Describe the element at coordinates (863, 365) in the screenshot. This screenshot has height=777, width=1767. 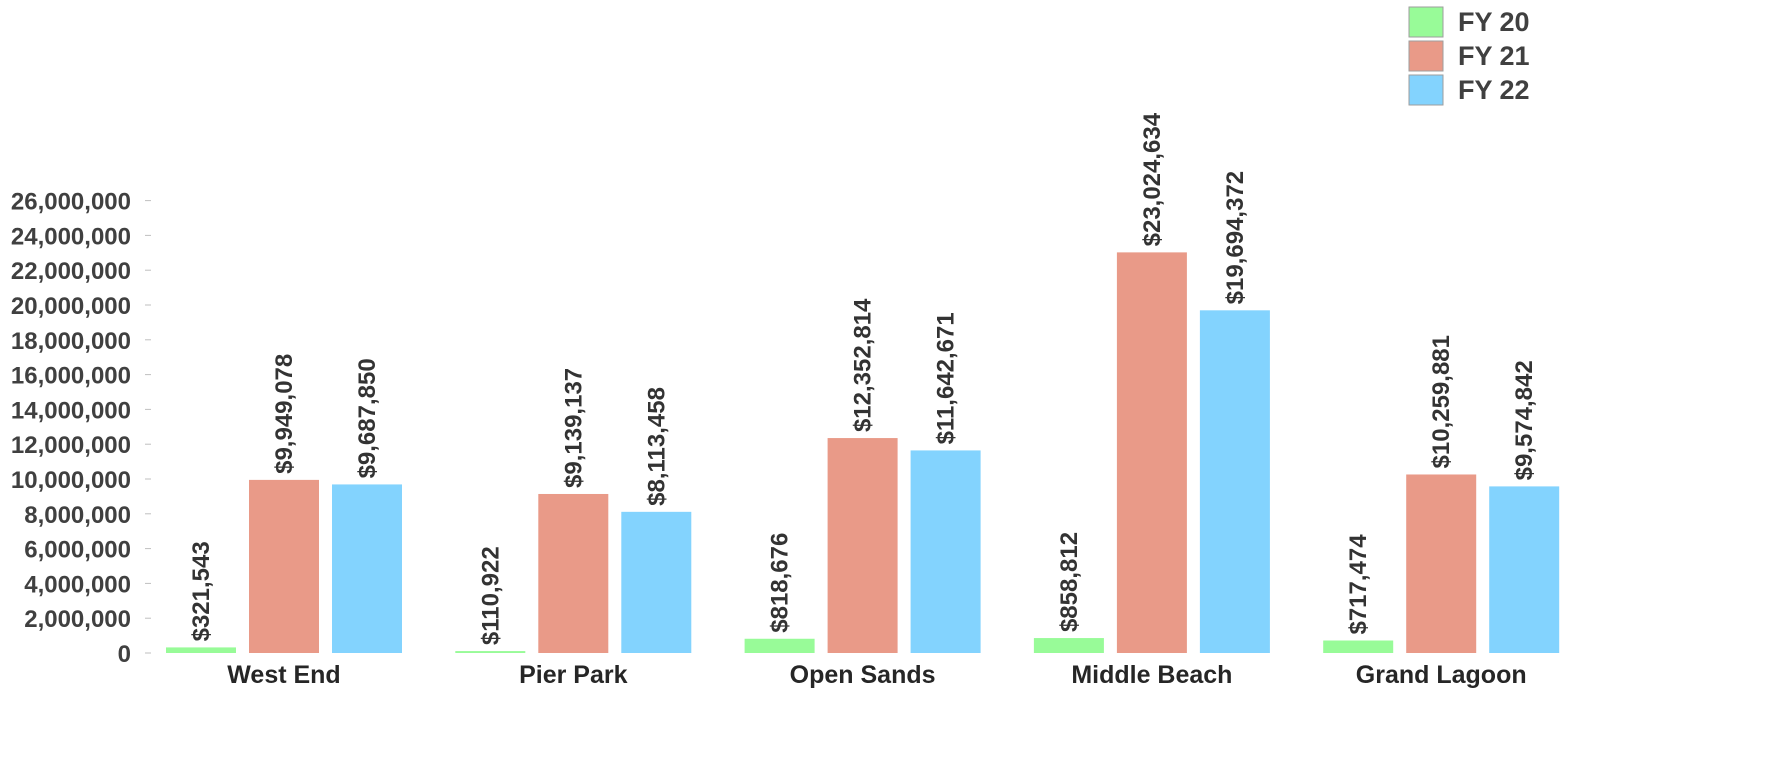
I see `data-label: $12,352,814` at that location.